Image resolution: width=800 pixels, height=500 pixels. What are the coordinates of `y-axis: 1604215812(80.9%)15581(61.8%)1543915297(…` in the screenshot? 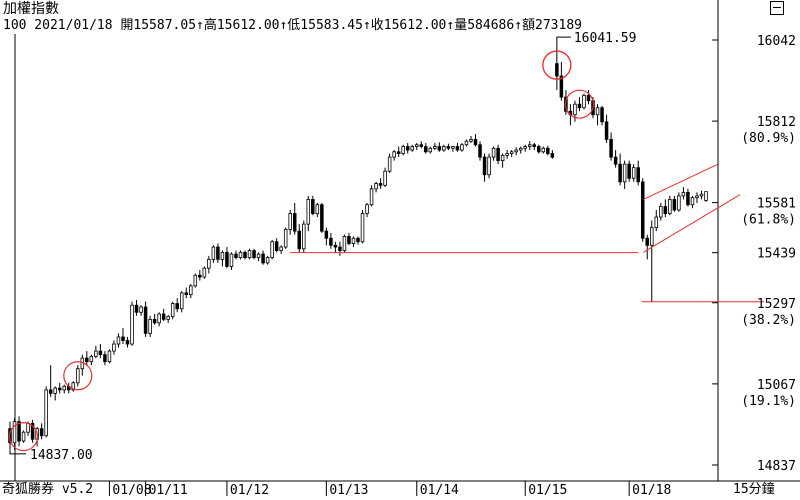 It's located at (754, 254).